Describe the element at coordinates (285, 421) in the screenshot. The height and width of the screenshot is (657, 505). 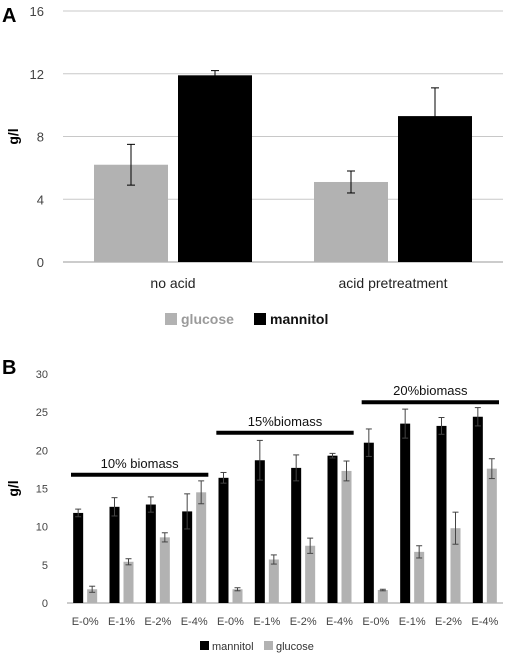
I see `biomass-group-label-1: 15%biomass` at that location.